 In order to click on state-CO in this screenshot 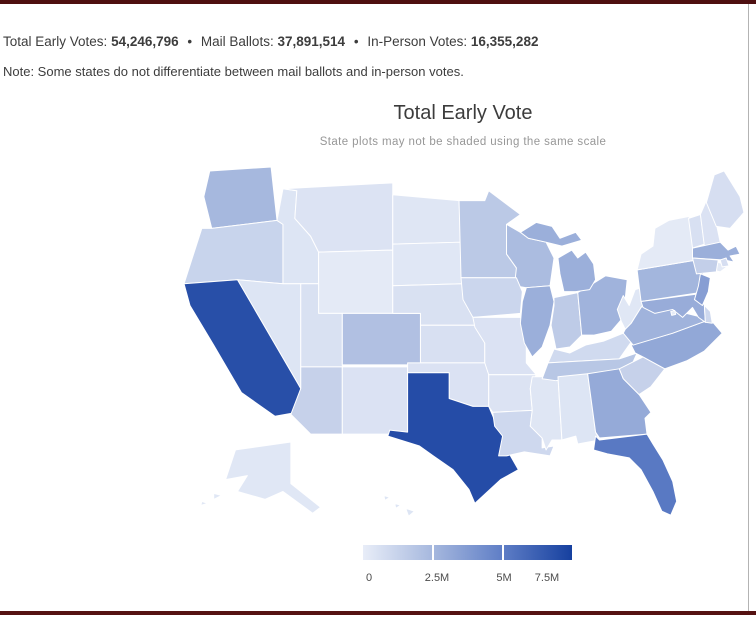, I will do `click(381, 339)`.